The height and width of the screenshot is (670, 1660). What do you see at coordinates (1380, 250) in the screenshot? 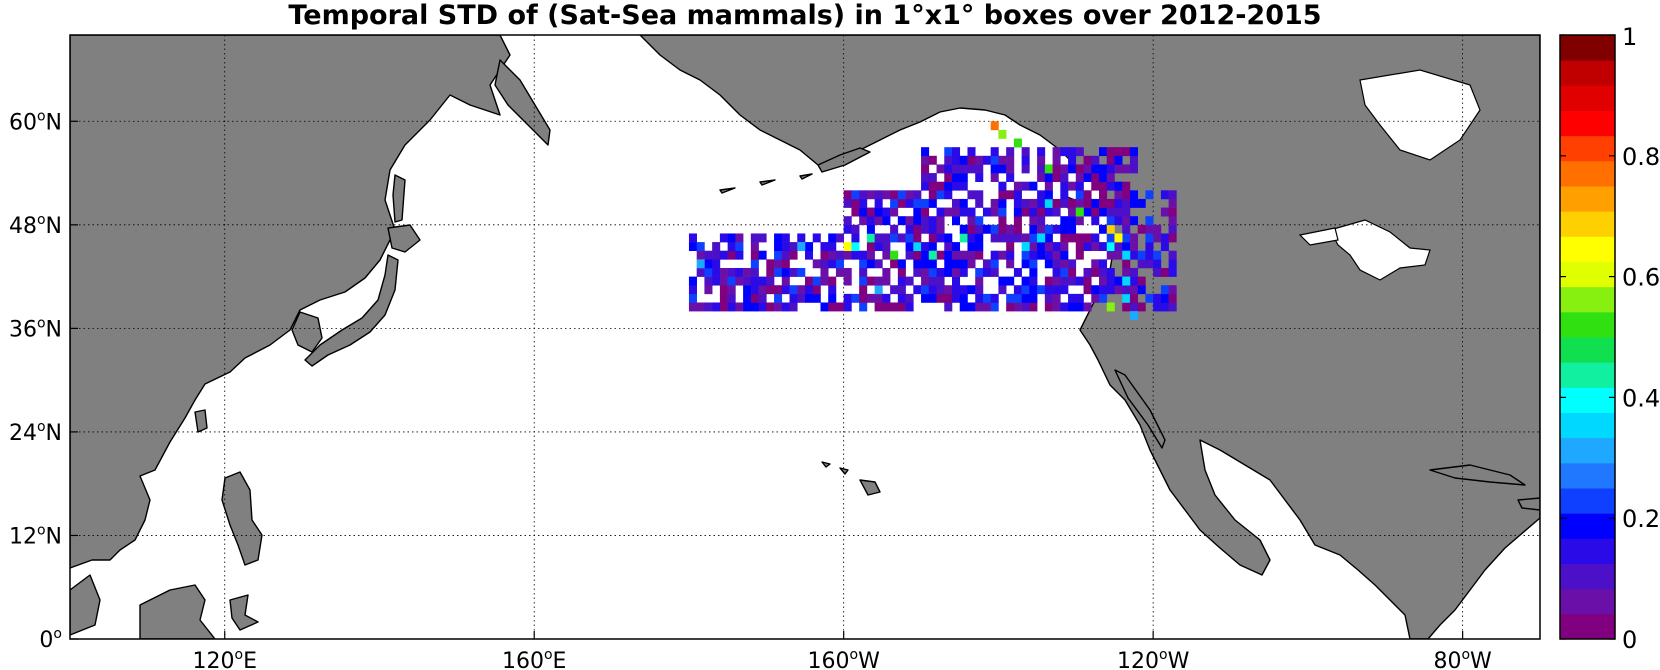
I see `lake-great-lakes` at bounding box center [1380, 250].